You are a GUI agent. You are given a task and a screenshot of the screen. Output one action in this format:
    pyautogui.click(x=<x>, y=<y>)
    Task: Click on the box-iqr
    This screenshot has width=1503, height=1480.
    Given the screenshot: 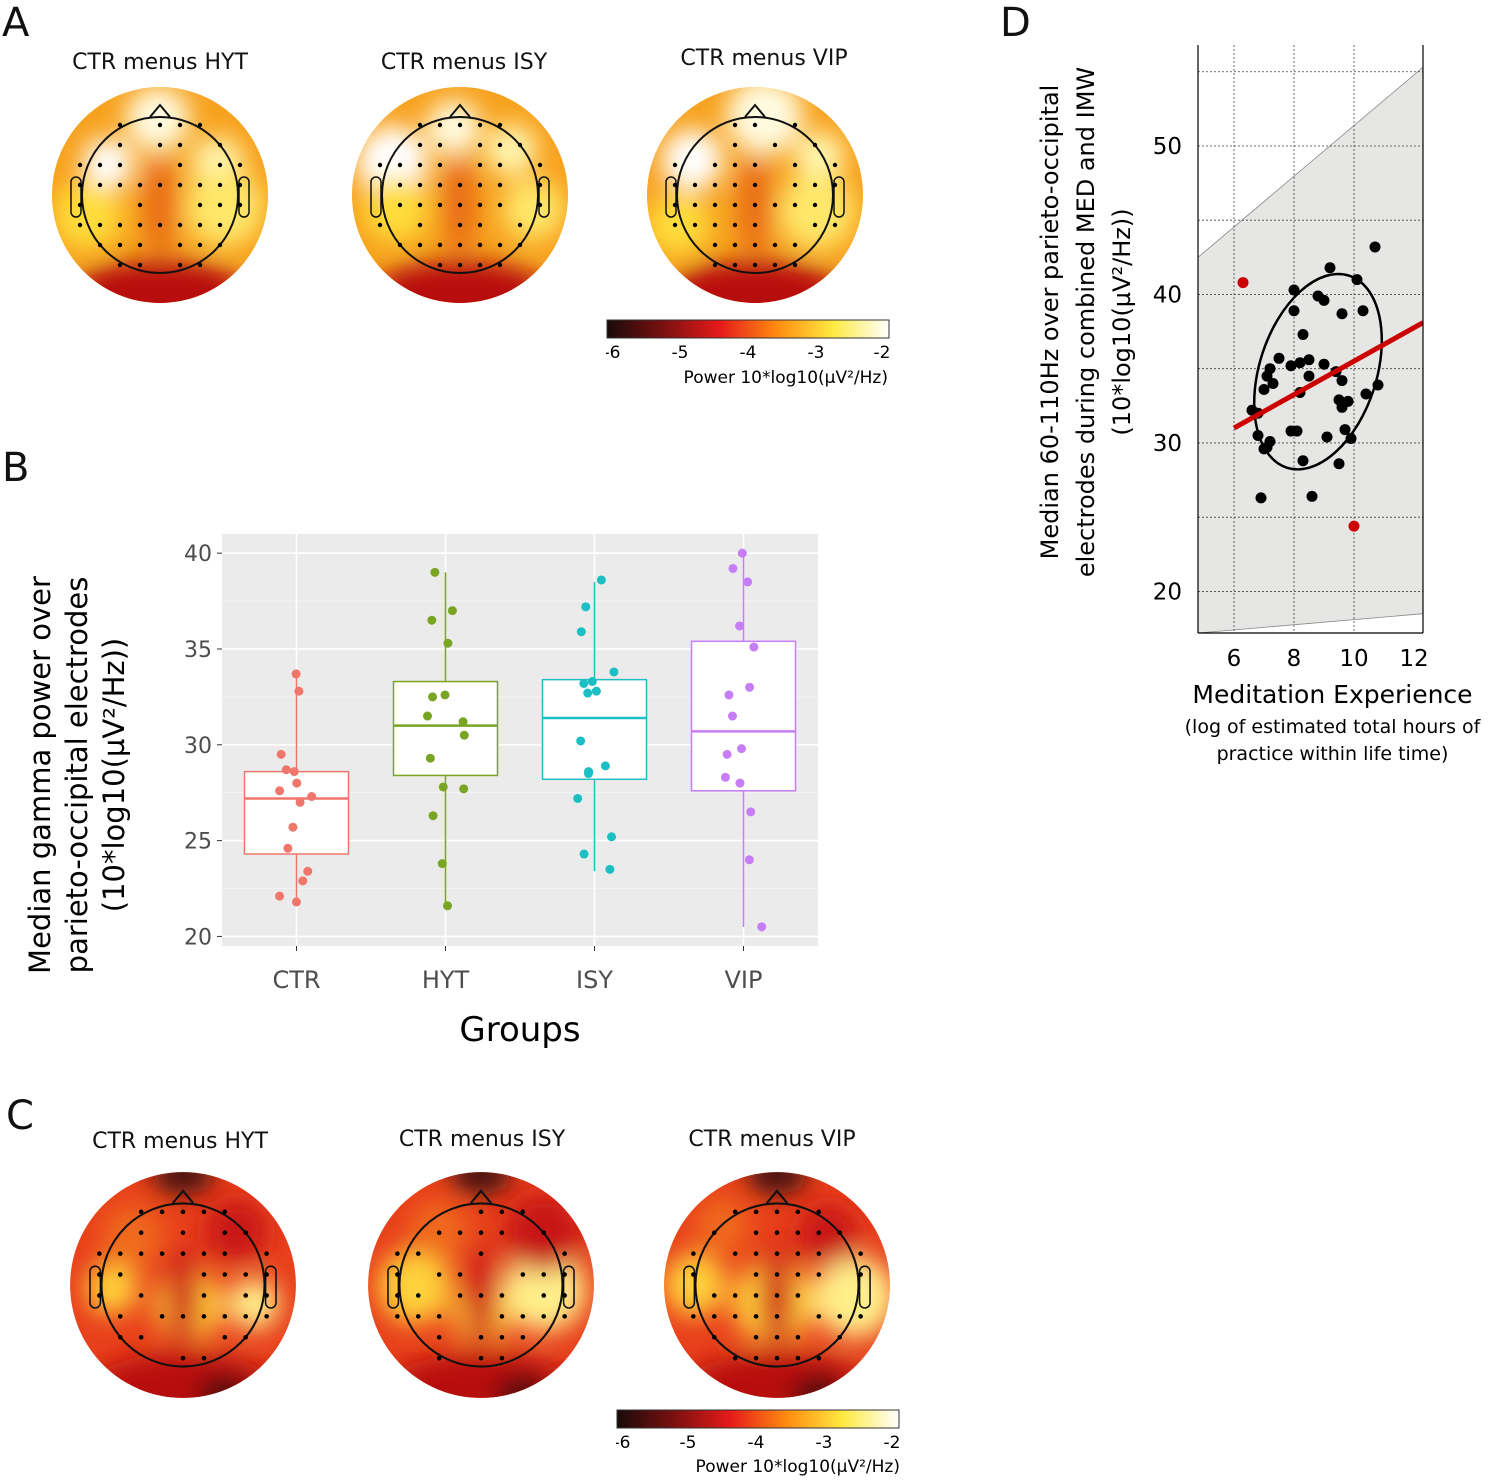 What is the action you would take?
    pyautogui.click(x=594, y=729)
    